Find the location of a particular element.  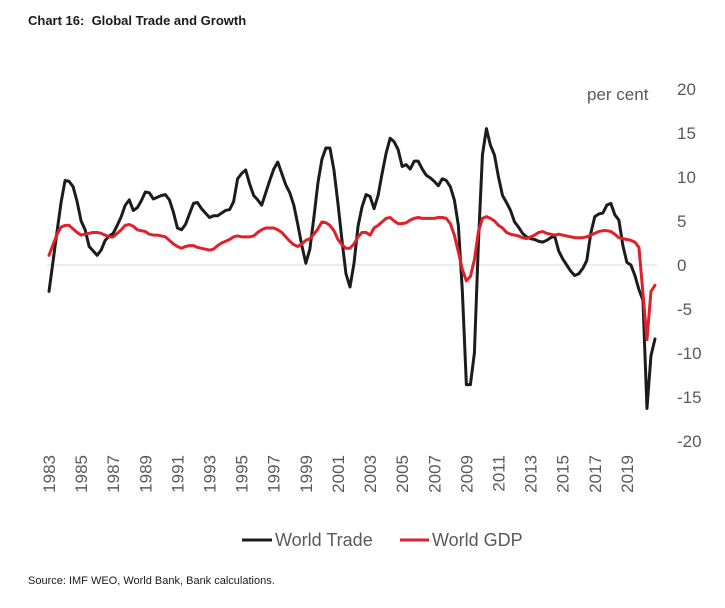

legend-item-world-trade: World Trade is located at coordinates (307, 540).